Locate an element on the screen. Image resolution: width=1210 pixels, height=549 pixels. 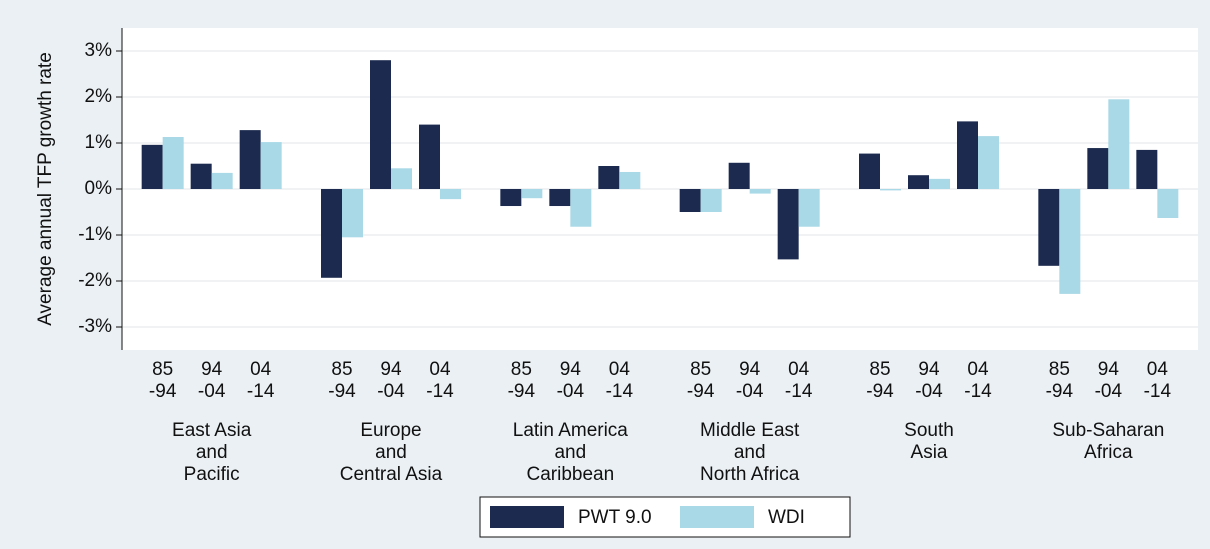
y-tick-label: -3% is located at coordinates (95, 326).